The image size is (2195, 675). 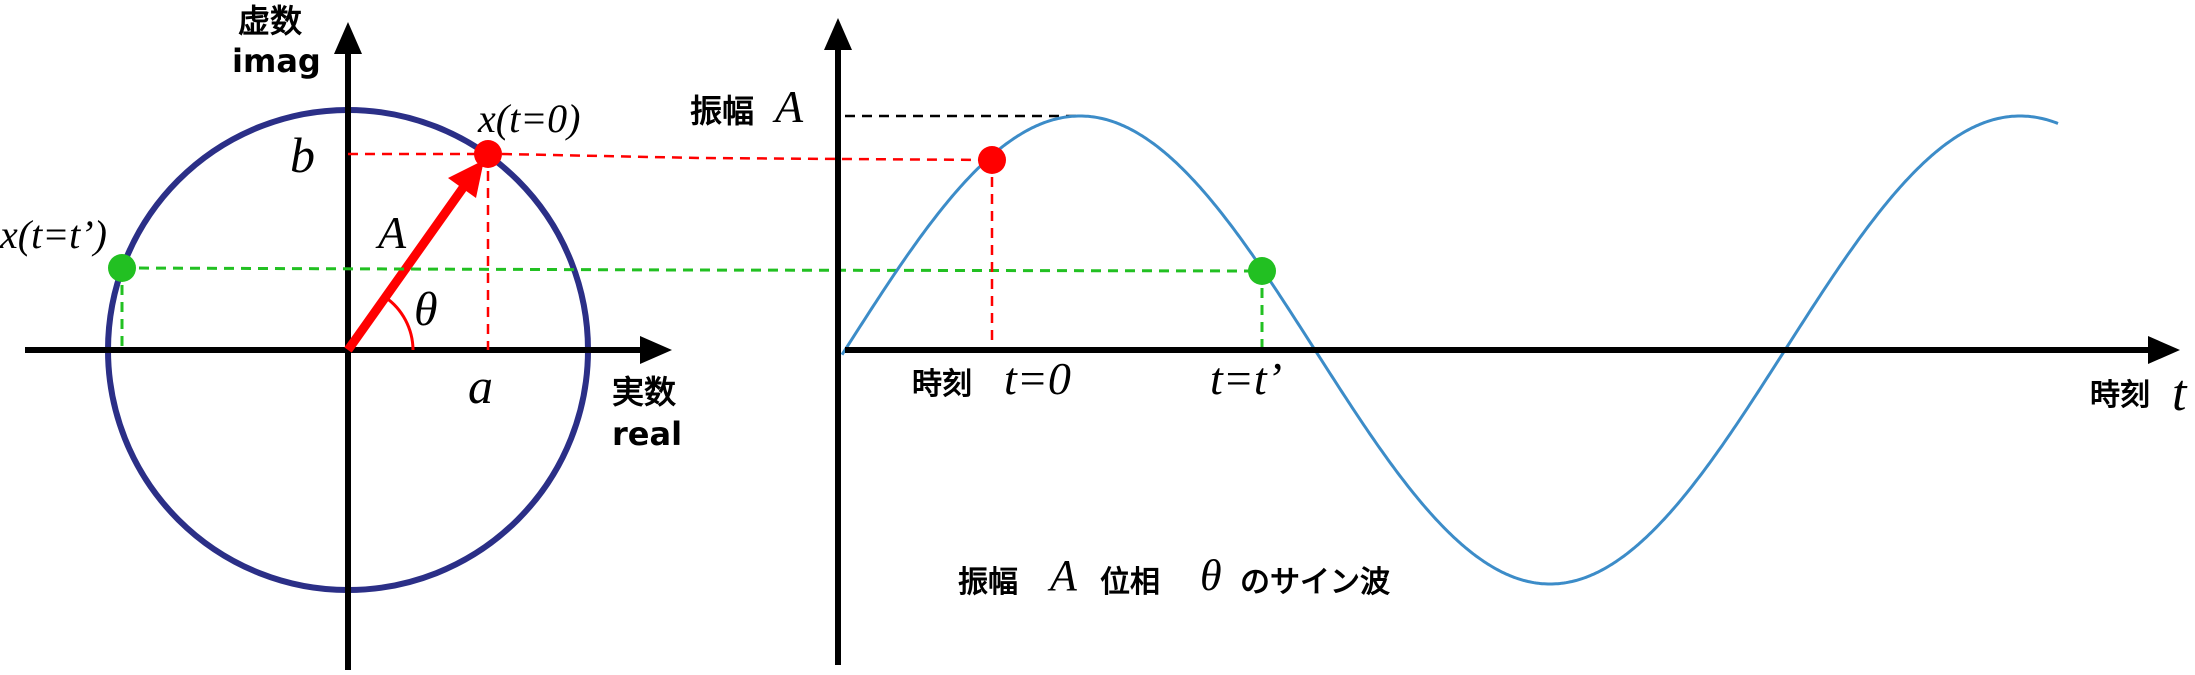 What do you see at coordinates (692, 269) in the screenshot?
I see `guide-tprime-horizontal` at bounding box center [692, 269].